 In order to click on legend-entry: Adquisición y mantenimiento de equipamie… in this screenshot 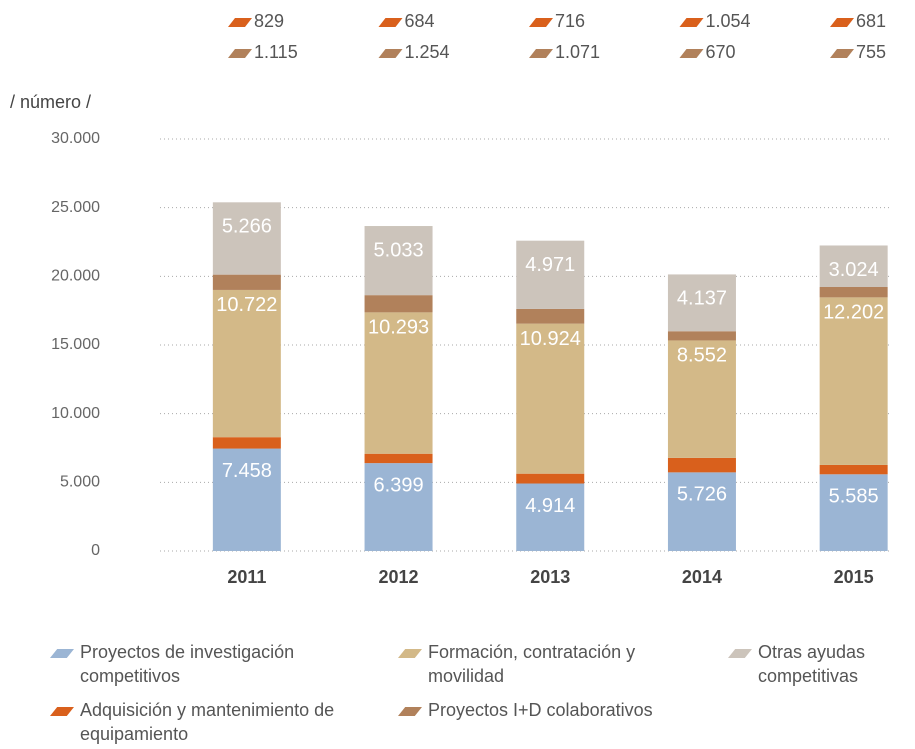, I will do `click(210, 722)`.